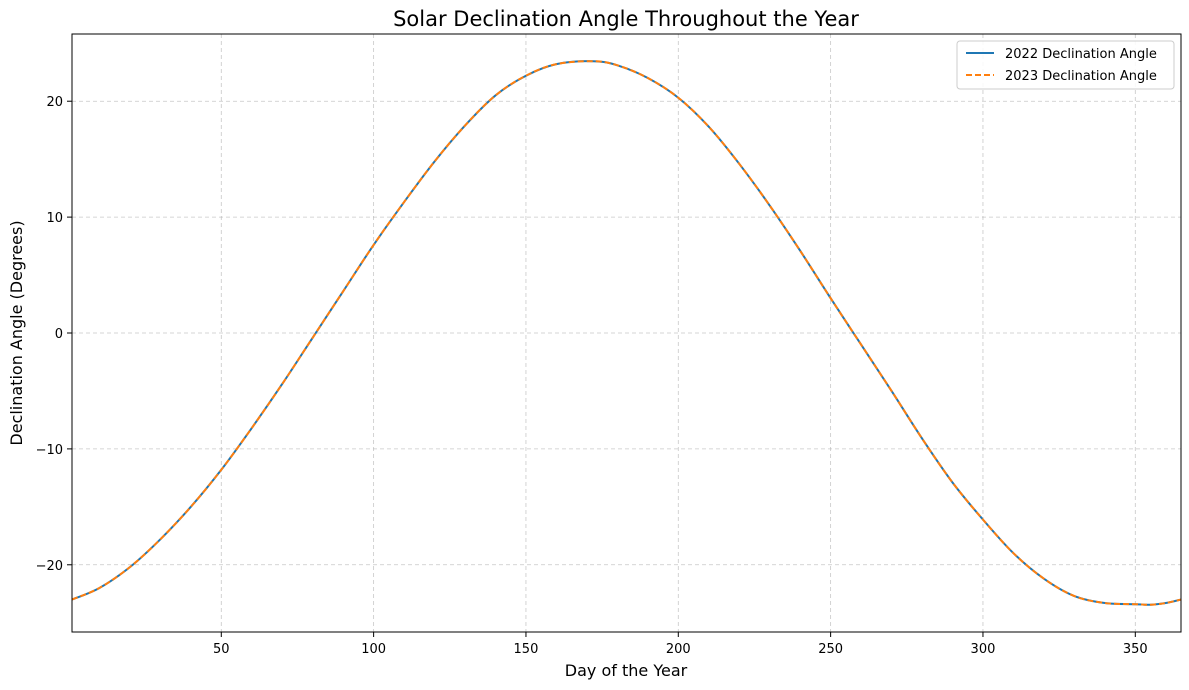 The image size is (1189, 690). I want to click on y-tick-label: 0, so click(59, 334).